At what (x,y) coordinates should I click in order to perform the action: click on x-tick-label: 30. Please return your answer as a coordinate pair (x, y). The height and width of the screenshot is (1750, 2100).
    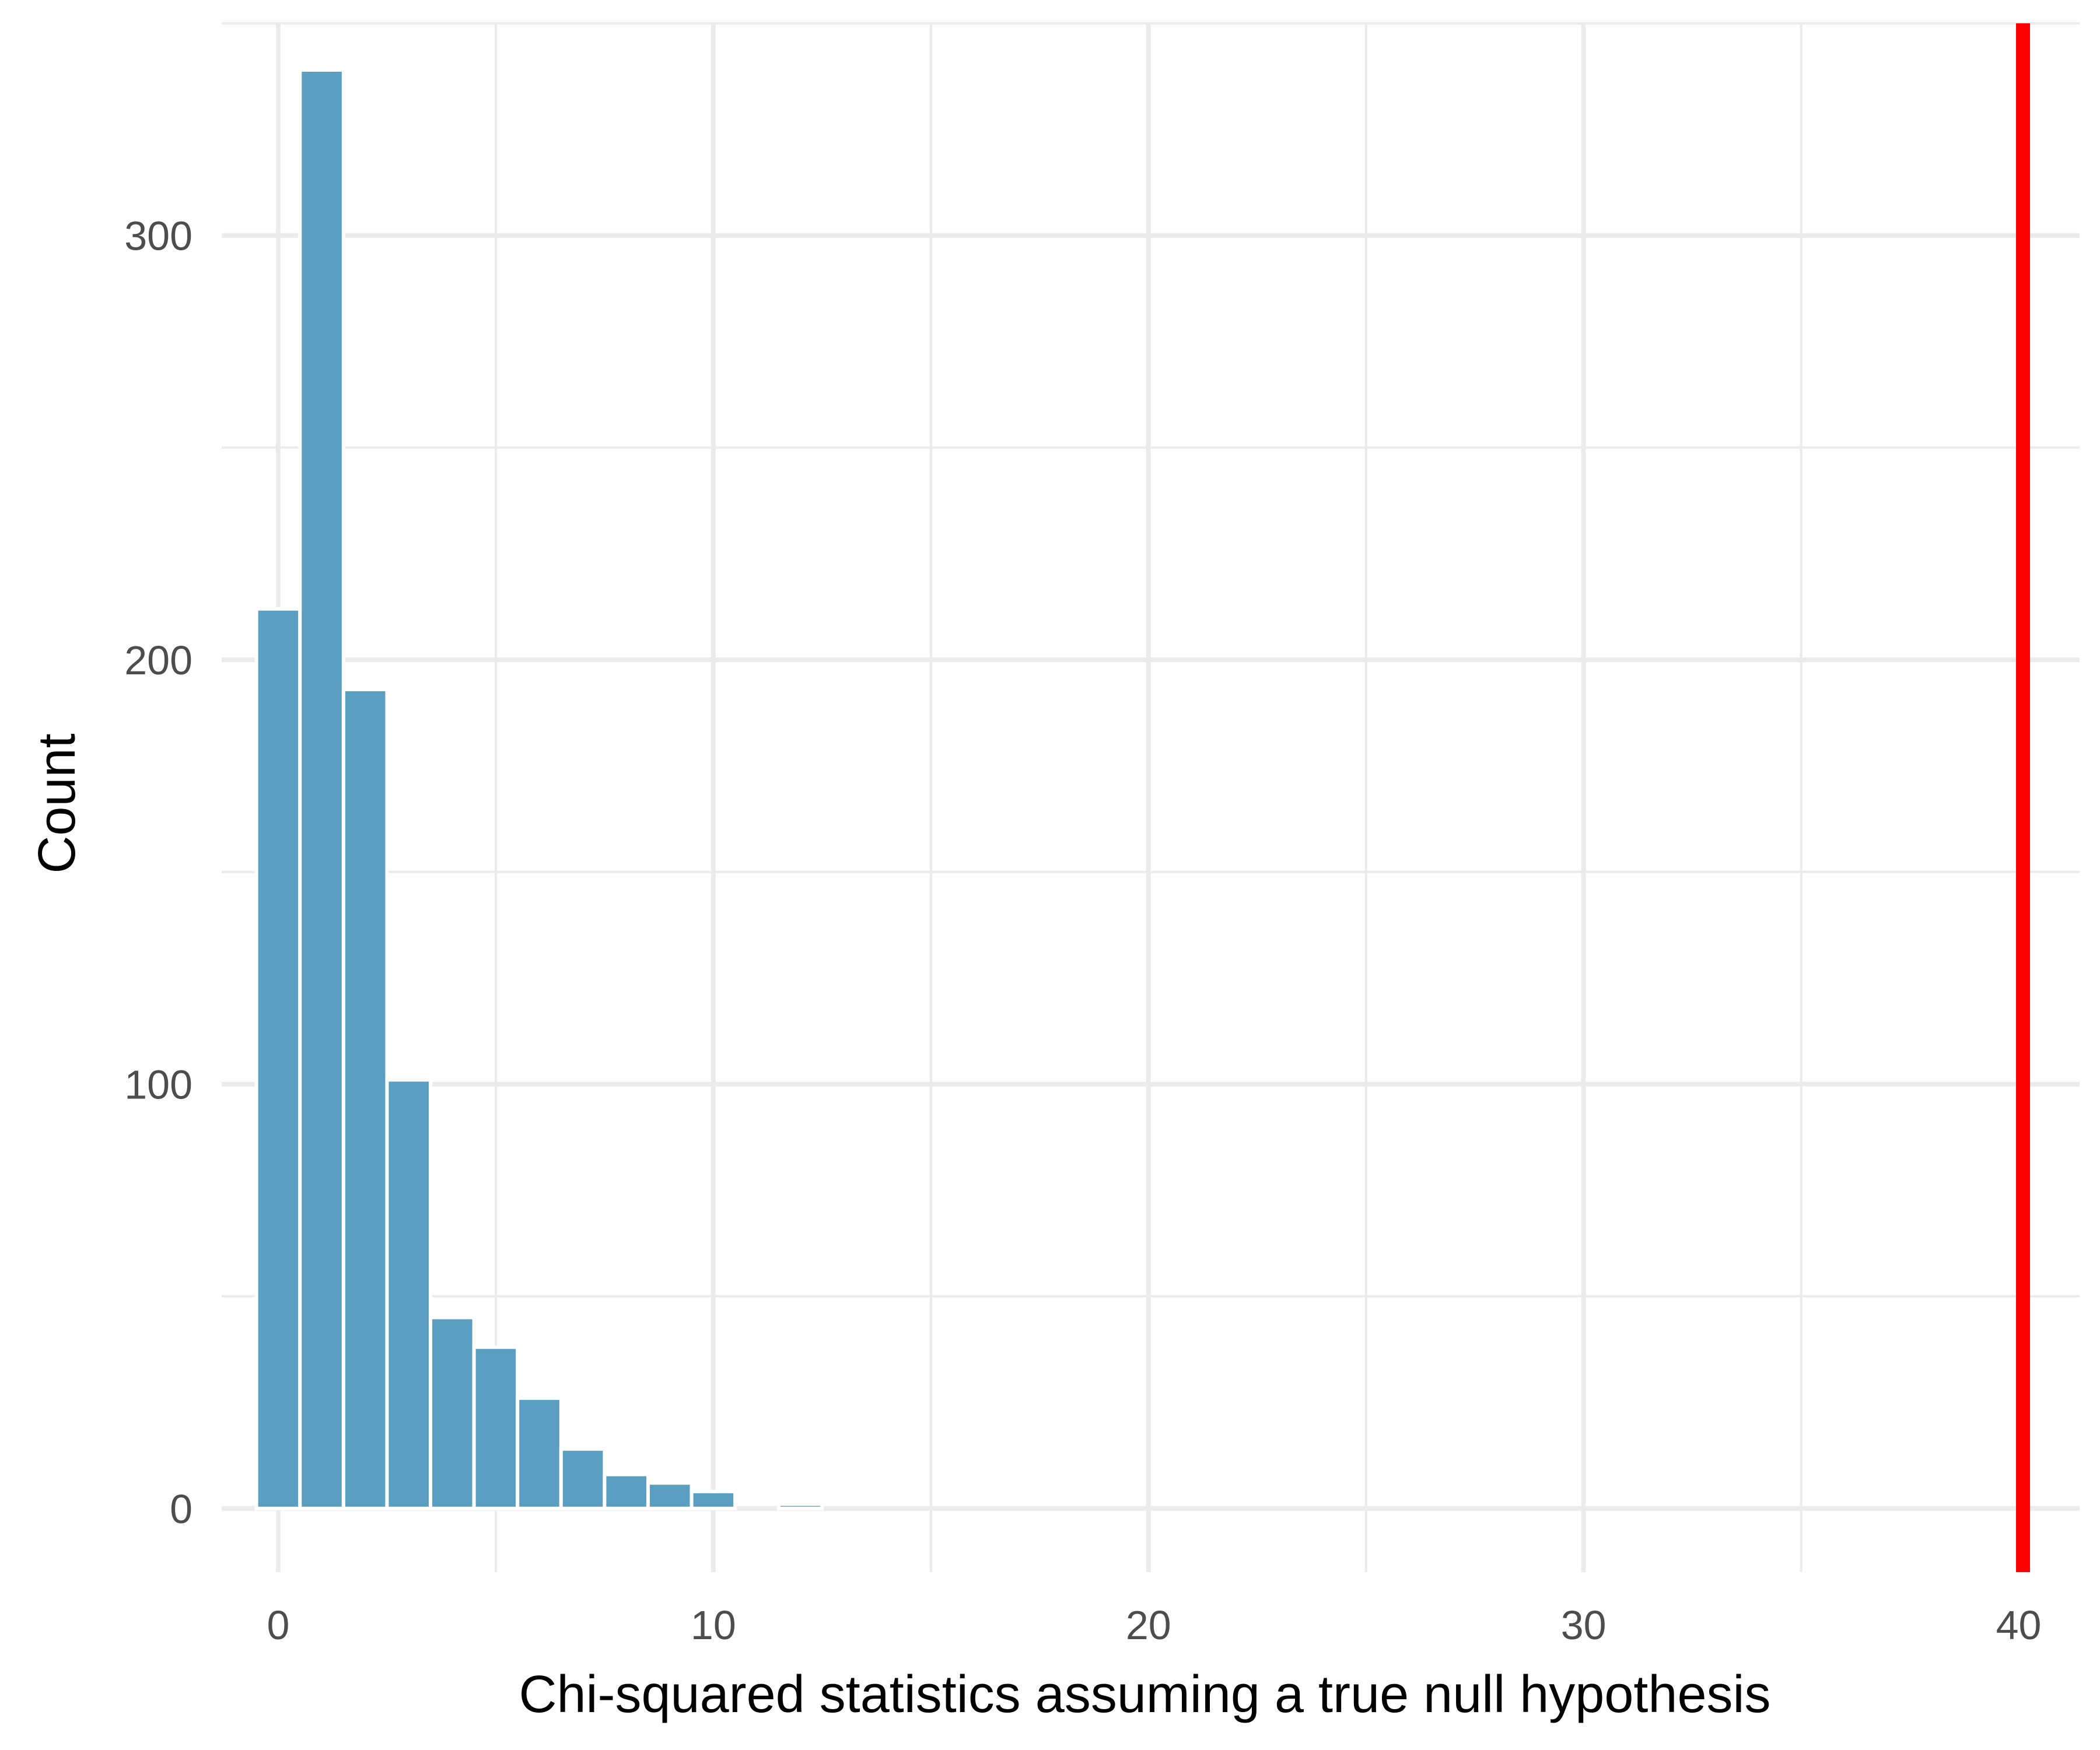
    Looking at the image, I should click on (1583, 1625).